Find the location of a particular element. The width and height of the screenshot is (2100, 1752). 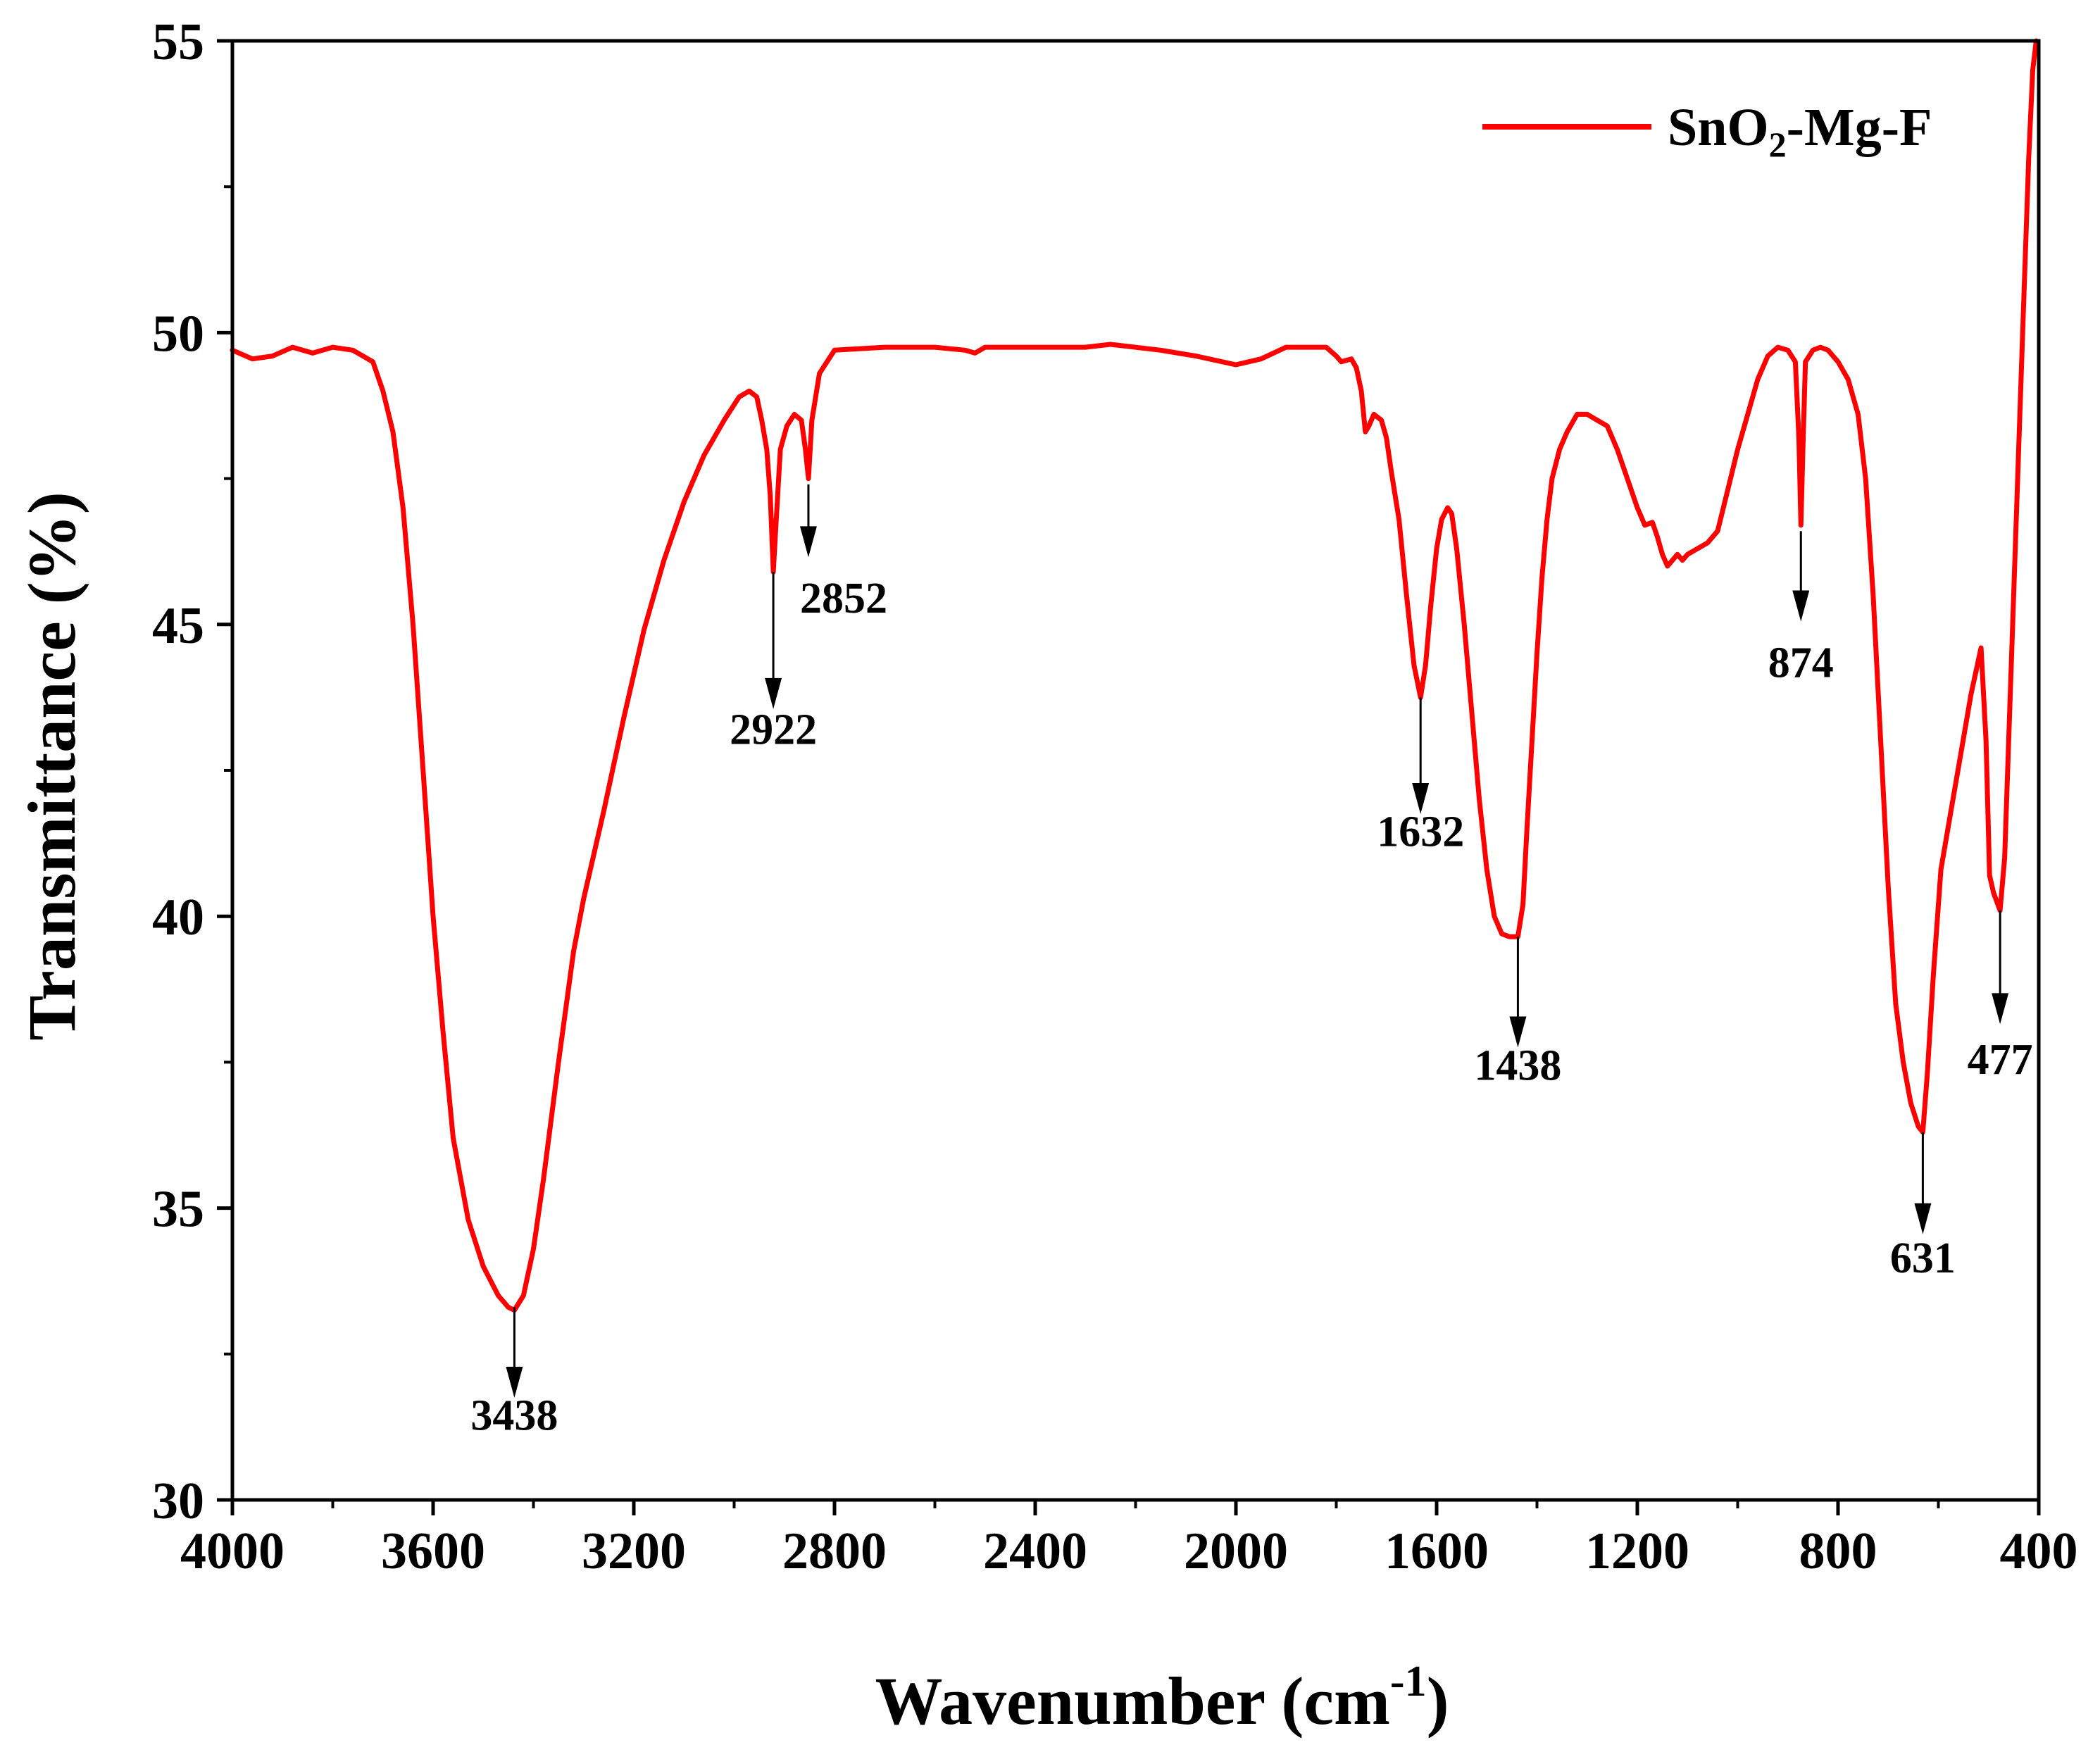

y-axis-ticks: 30 35 40 45 50 55 is located at coordinates (192, 771).